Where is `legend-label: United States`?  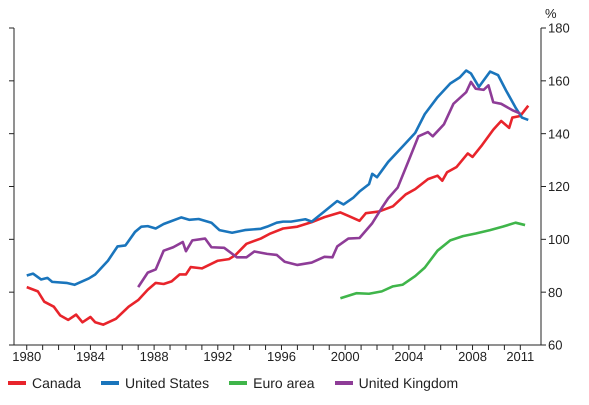 legend-label: United States is located at coordinates (167, 383).